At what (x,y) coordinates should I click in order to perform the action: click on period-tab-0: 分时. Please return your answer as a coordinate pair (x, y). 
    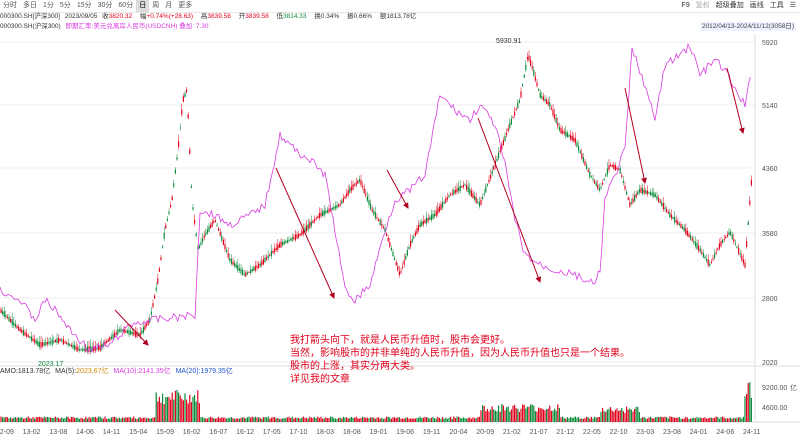
    Looking at the image, I should click on (10, 5).